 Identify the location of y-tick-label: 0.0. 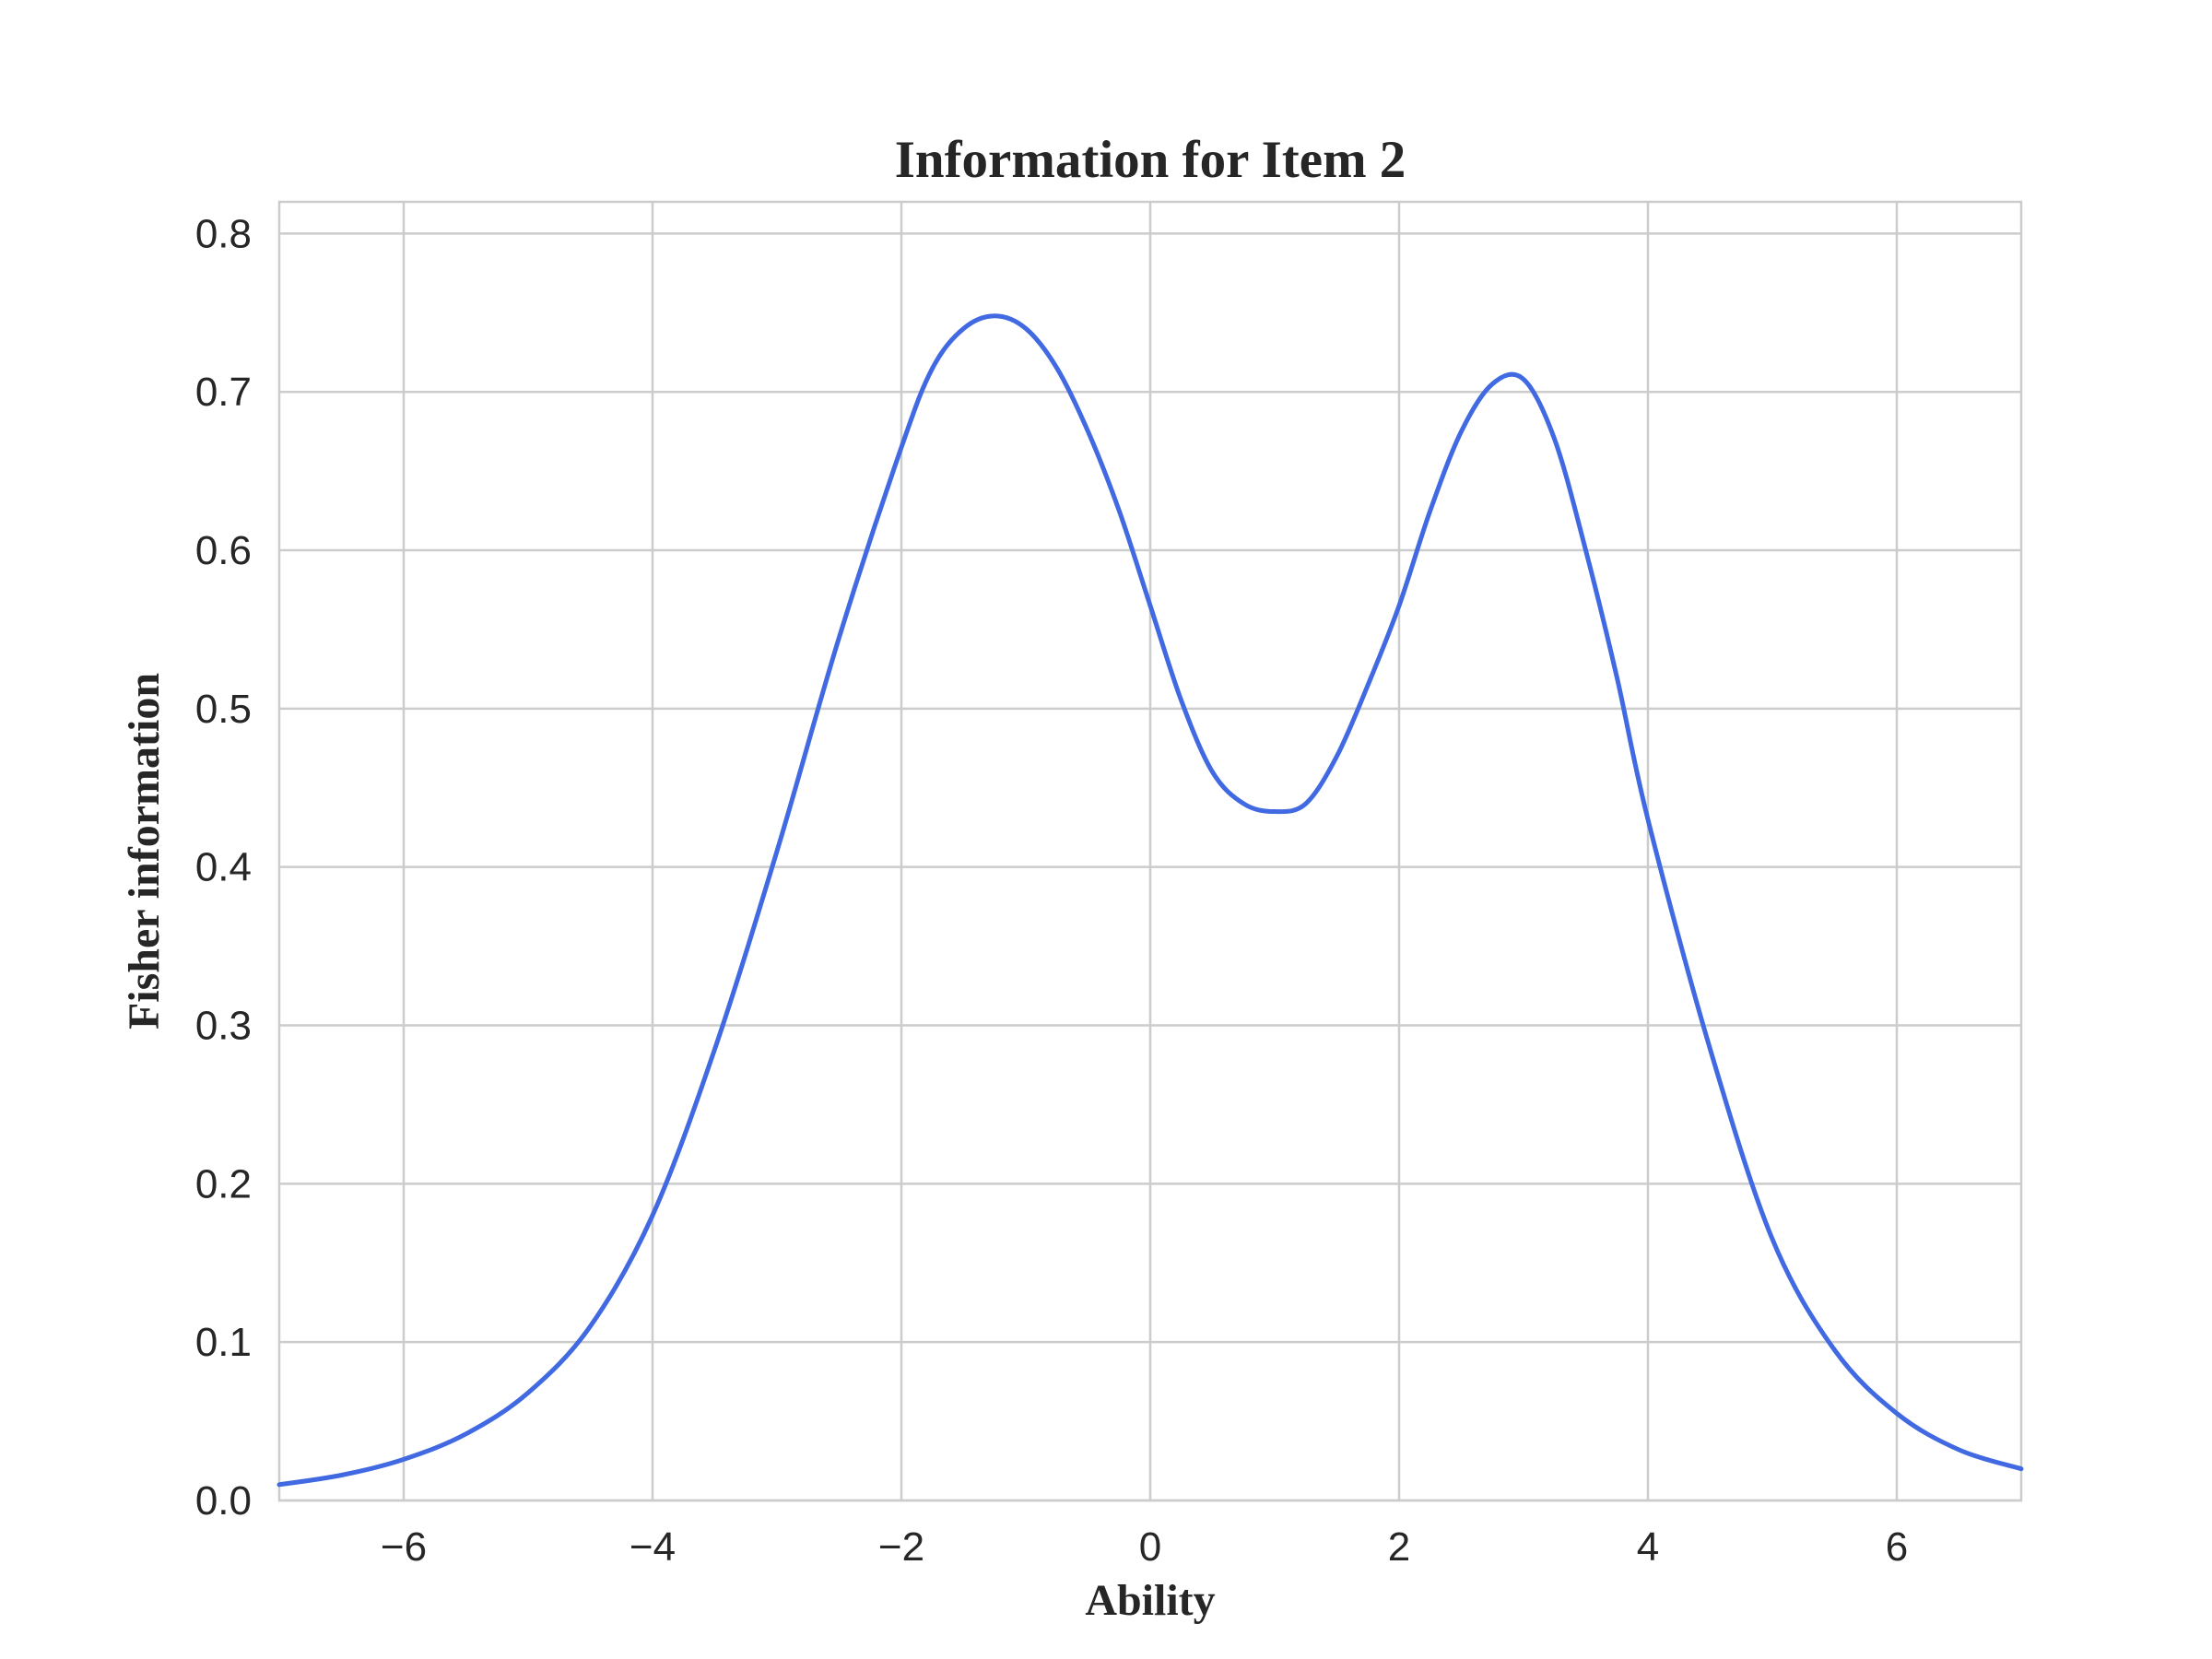
(223, 1501).